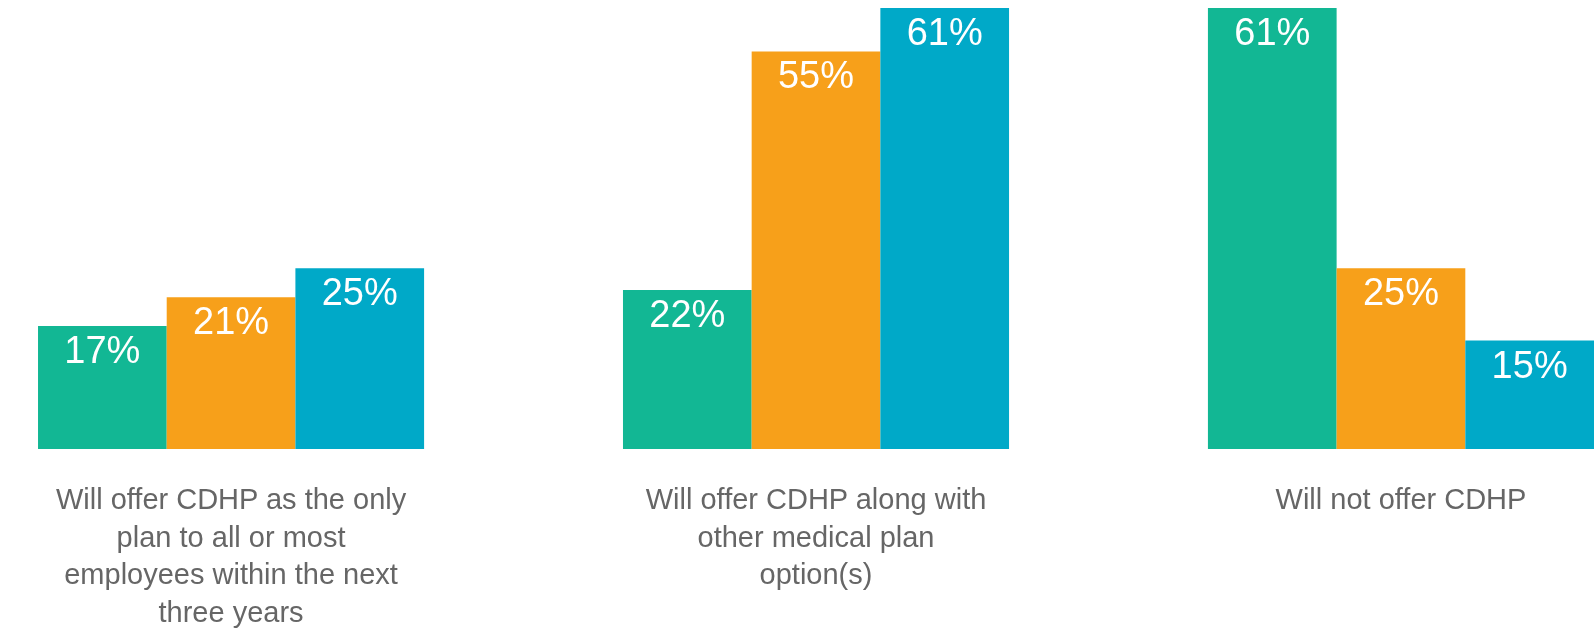 The width and height of the screenshot is (1594, 639). Describe the element at coordinates (231, 321) in the screenshot. I see `data-label: 21%` at that location.